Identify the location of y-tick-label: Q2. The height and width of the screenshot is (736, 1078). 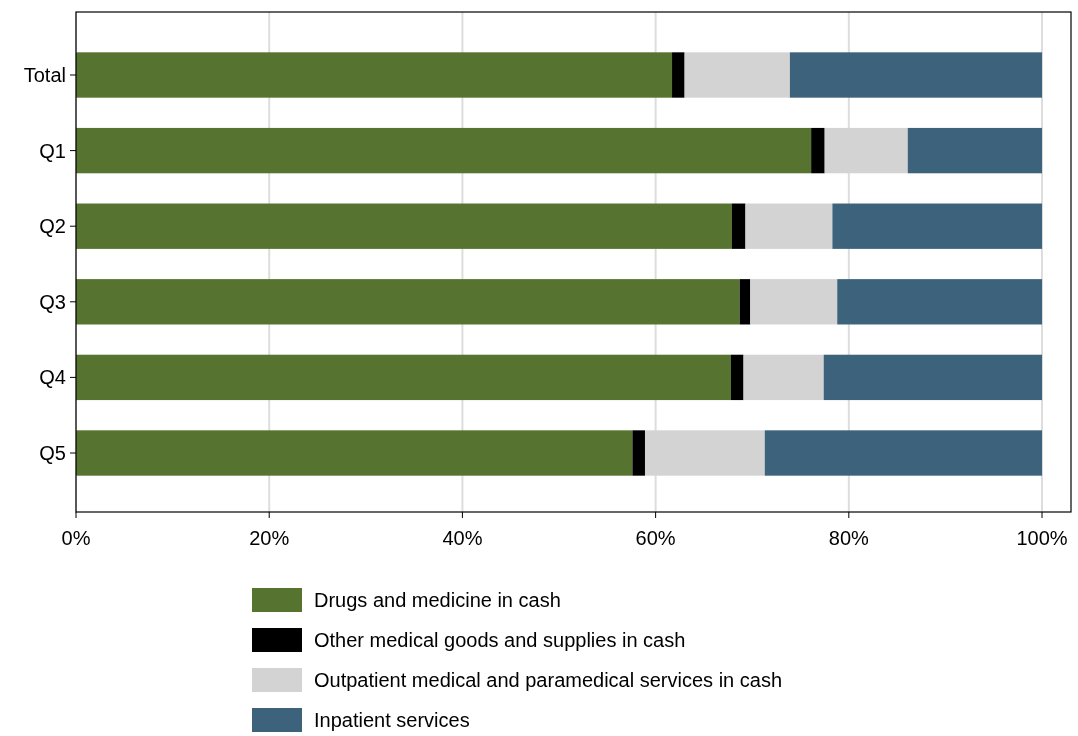
(52, 226).